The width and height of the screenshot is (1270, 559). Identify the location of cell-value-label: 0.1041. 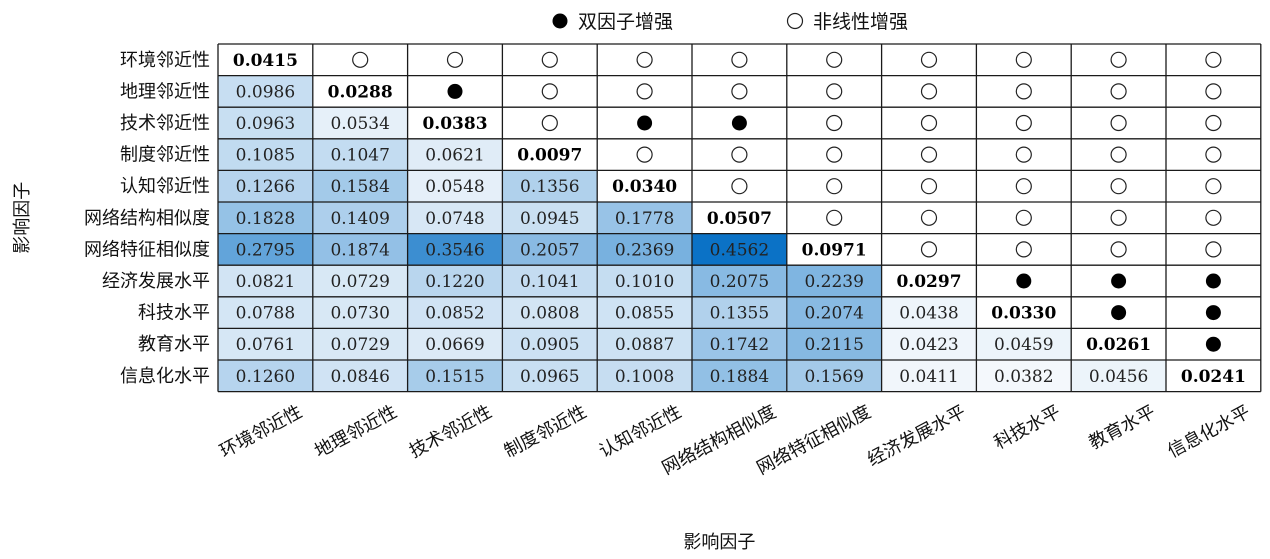
(549, 282).